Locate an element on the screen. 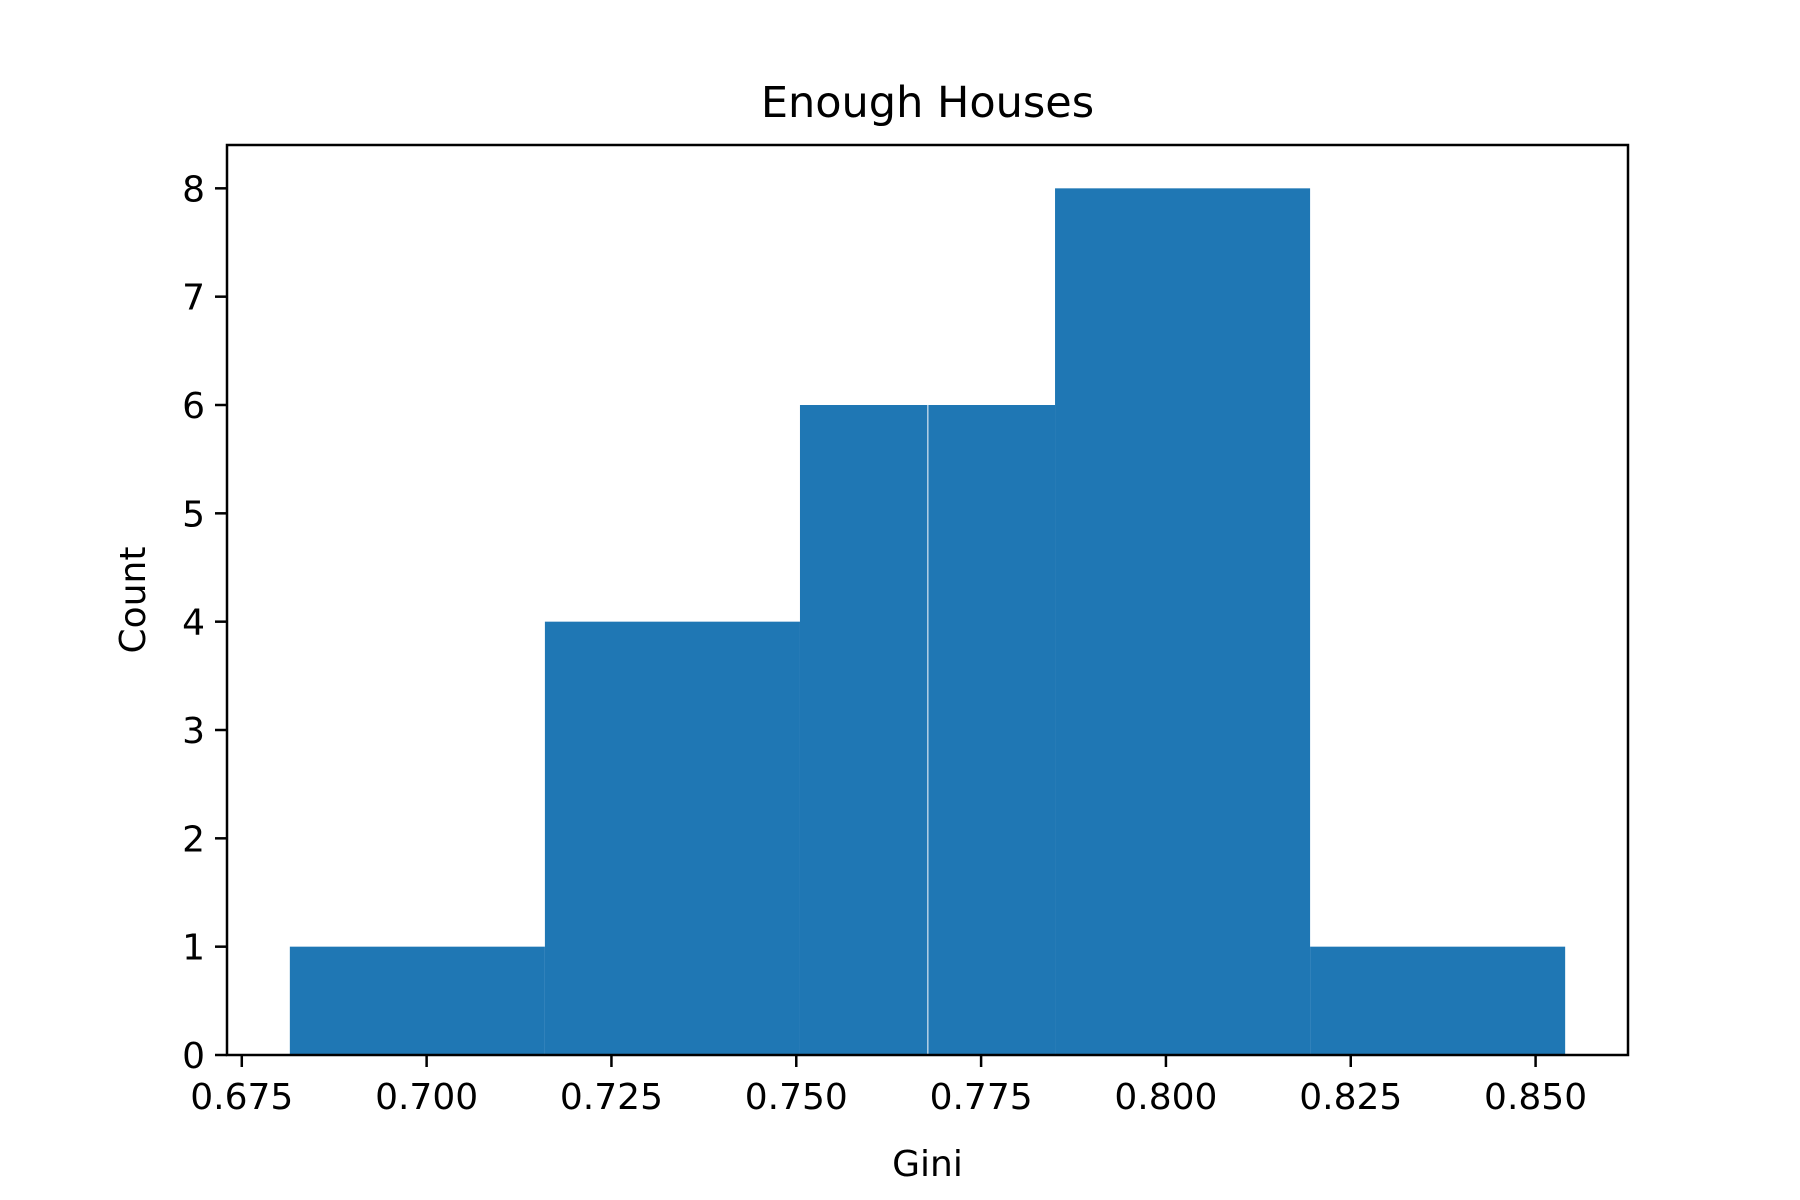  y-tick-label: 2 is located at coordinates (193, 839).